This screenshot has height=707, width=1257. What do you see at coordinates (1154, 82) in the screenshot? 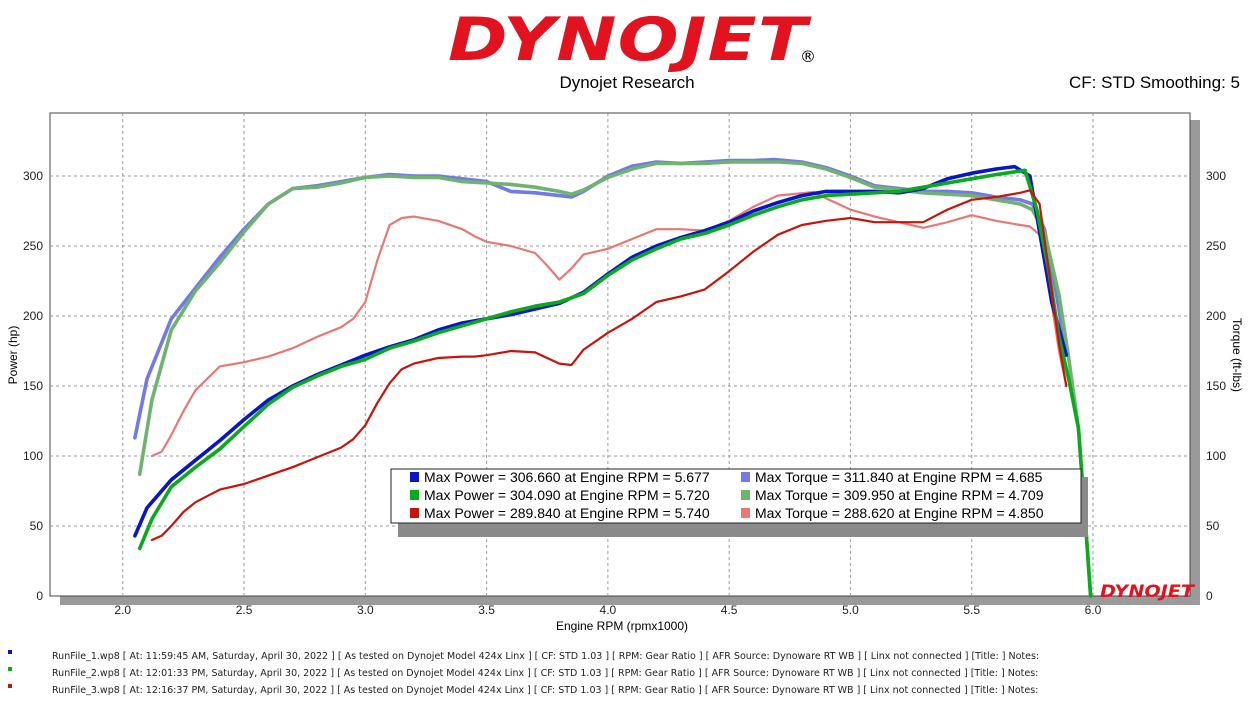
I see `chart-settings: CF: STD Smoothing: 5` at bounding box center [1154, 82].